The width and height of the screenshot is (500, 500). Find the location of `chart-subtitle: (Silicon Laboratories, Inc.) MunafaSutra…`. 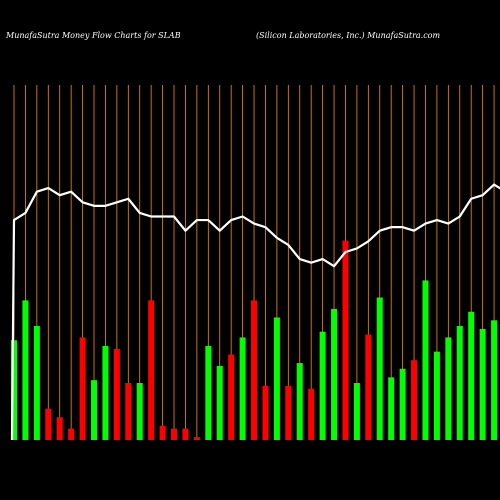

chart-subtitle: (Silicon Laboratories, Inc.) MunafaSutra… is located at coordinates (348, 35).